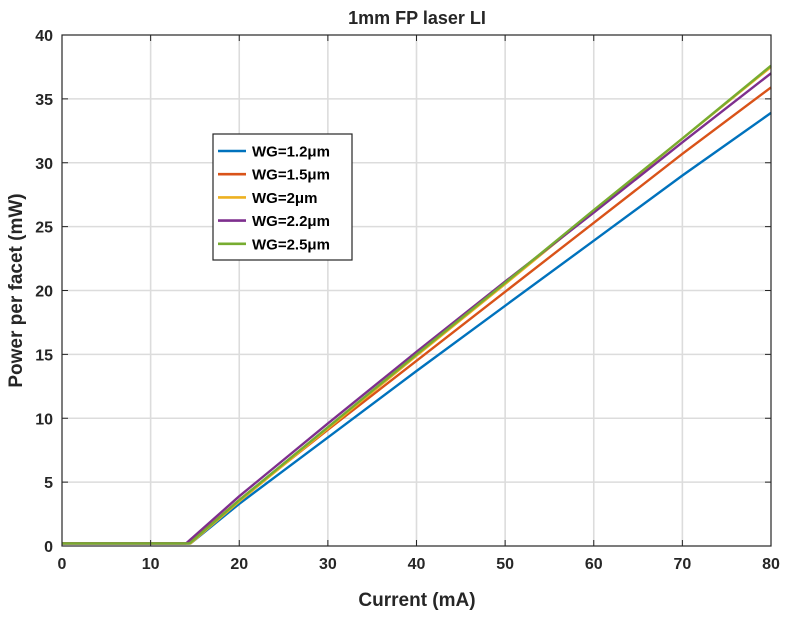  Describe the element at coordinates (291, 175) in the screenshot. I see `legend-label: WG=1.5μm` at that location.